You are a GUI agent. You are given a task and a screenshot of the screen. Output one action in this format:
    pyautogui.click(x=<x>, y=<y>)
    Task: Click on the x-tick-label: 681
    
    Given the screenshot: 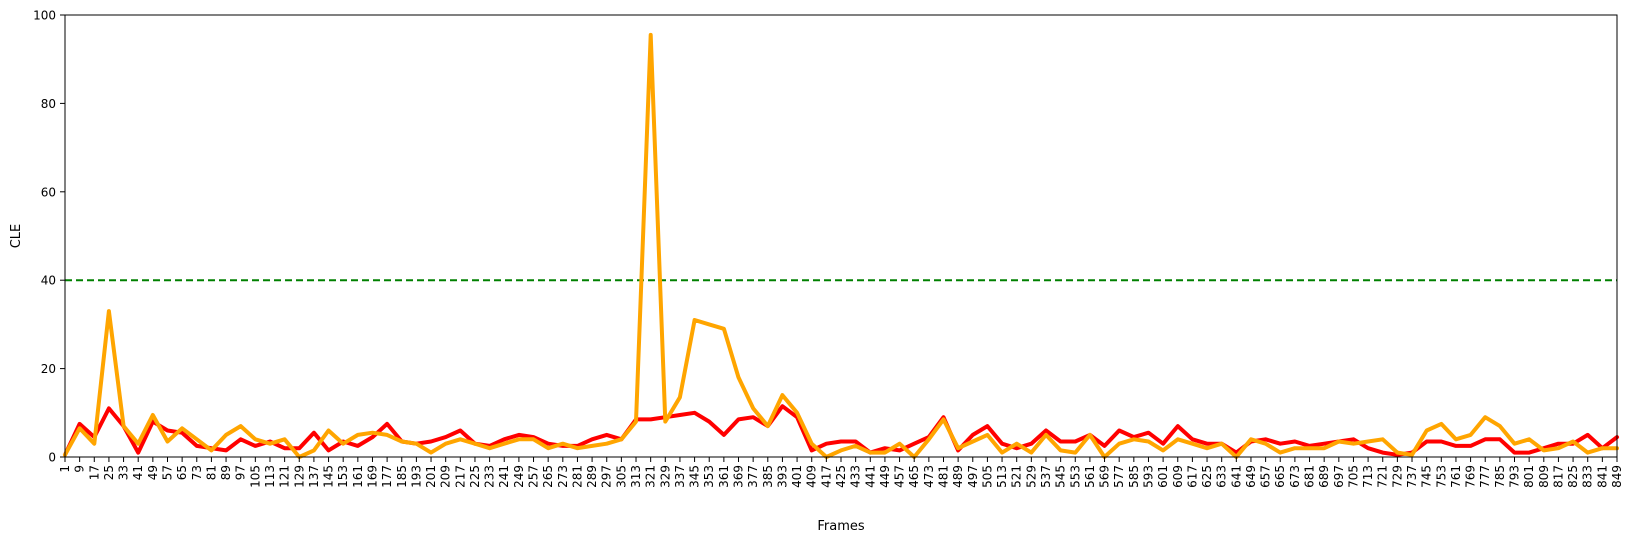 What is the action you would take?
    pyautogui.click(x=1310, y=476)
    